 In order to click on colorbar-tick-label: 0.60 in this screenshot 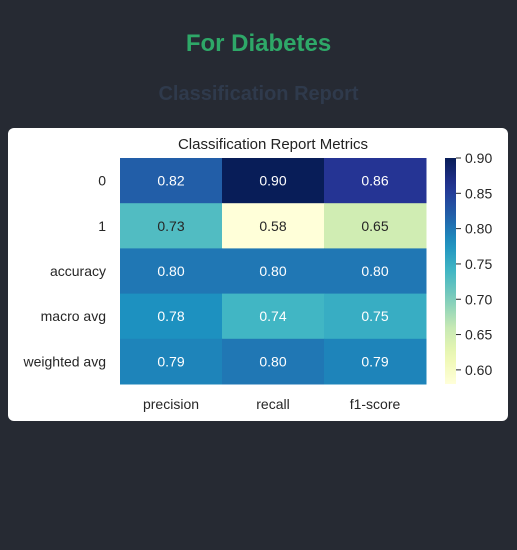, I will do `click(478, 370)`.